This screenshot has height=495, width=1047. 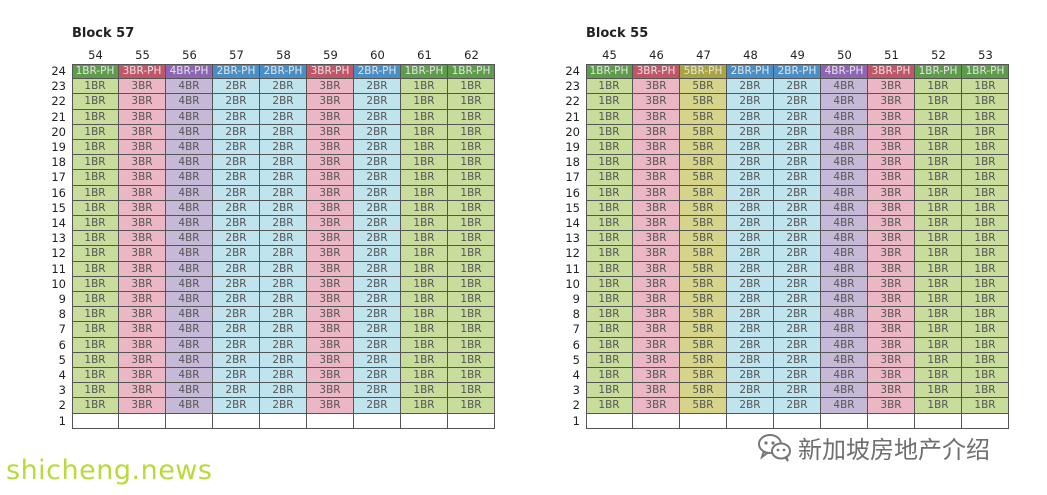 I want to click on stack-header: 45, so click(x=609, y=55).